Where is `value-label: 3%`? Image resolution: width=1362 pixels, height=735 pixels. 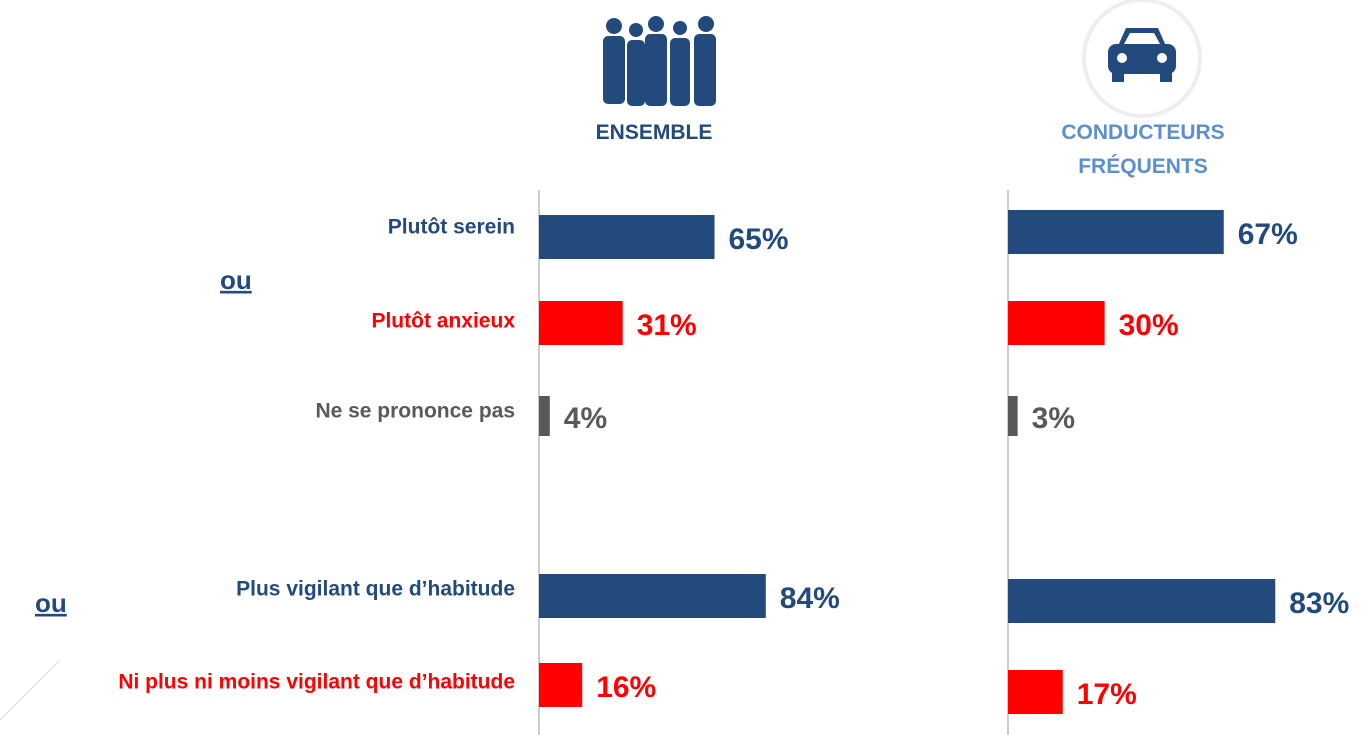
value-label: 3% is located at coordinates (1053, 418).